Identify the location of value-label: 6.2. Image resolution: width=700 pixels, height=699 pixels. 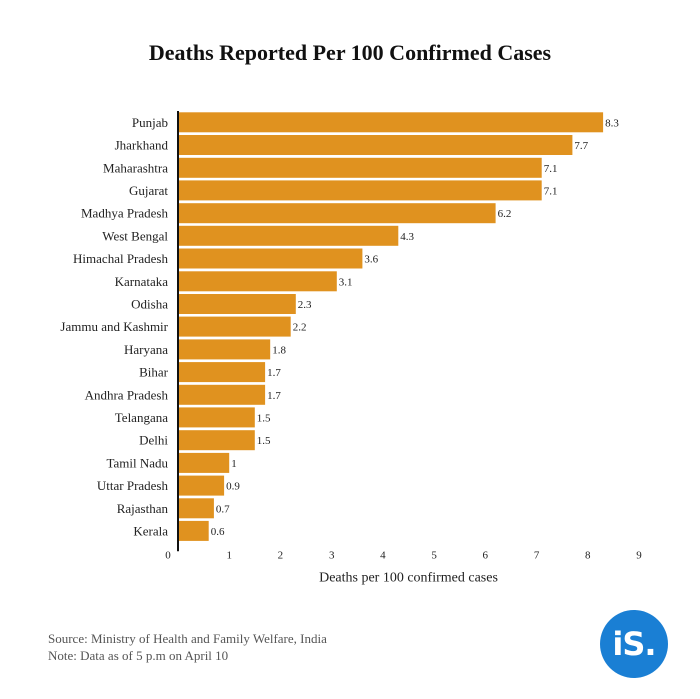
(505, 214).